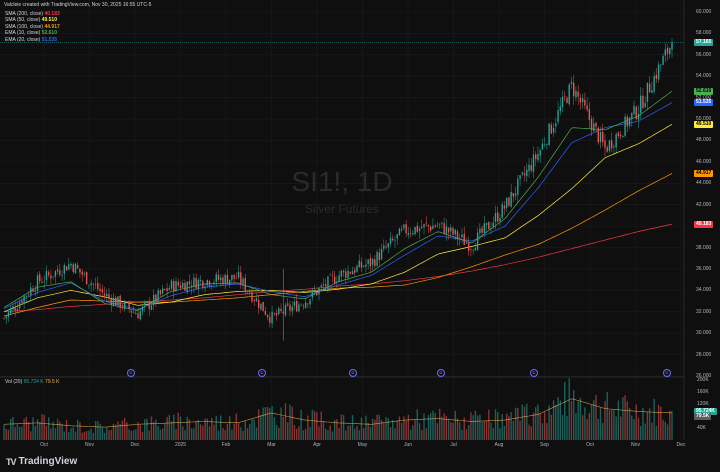 The image size is (720, 472). I want to click on indicator-legend-row: EMA (20, close) 51.535, so click(31, 40).